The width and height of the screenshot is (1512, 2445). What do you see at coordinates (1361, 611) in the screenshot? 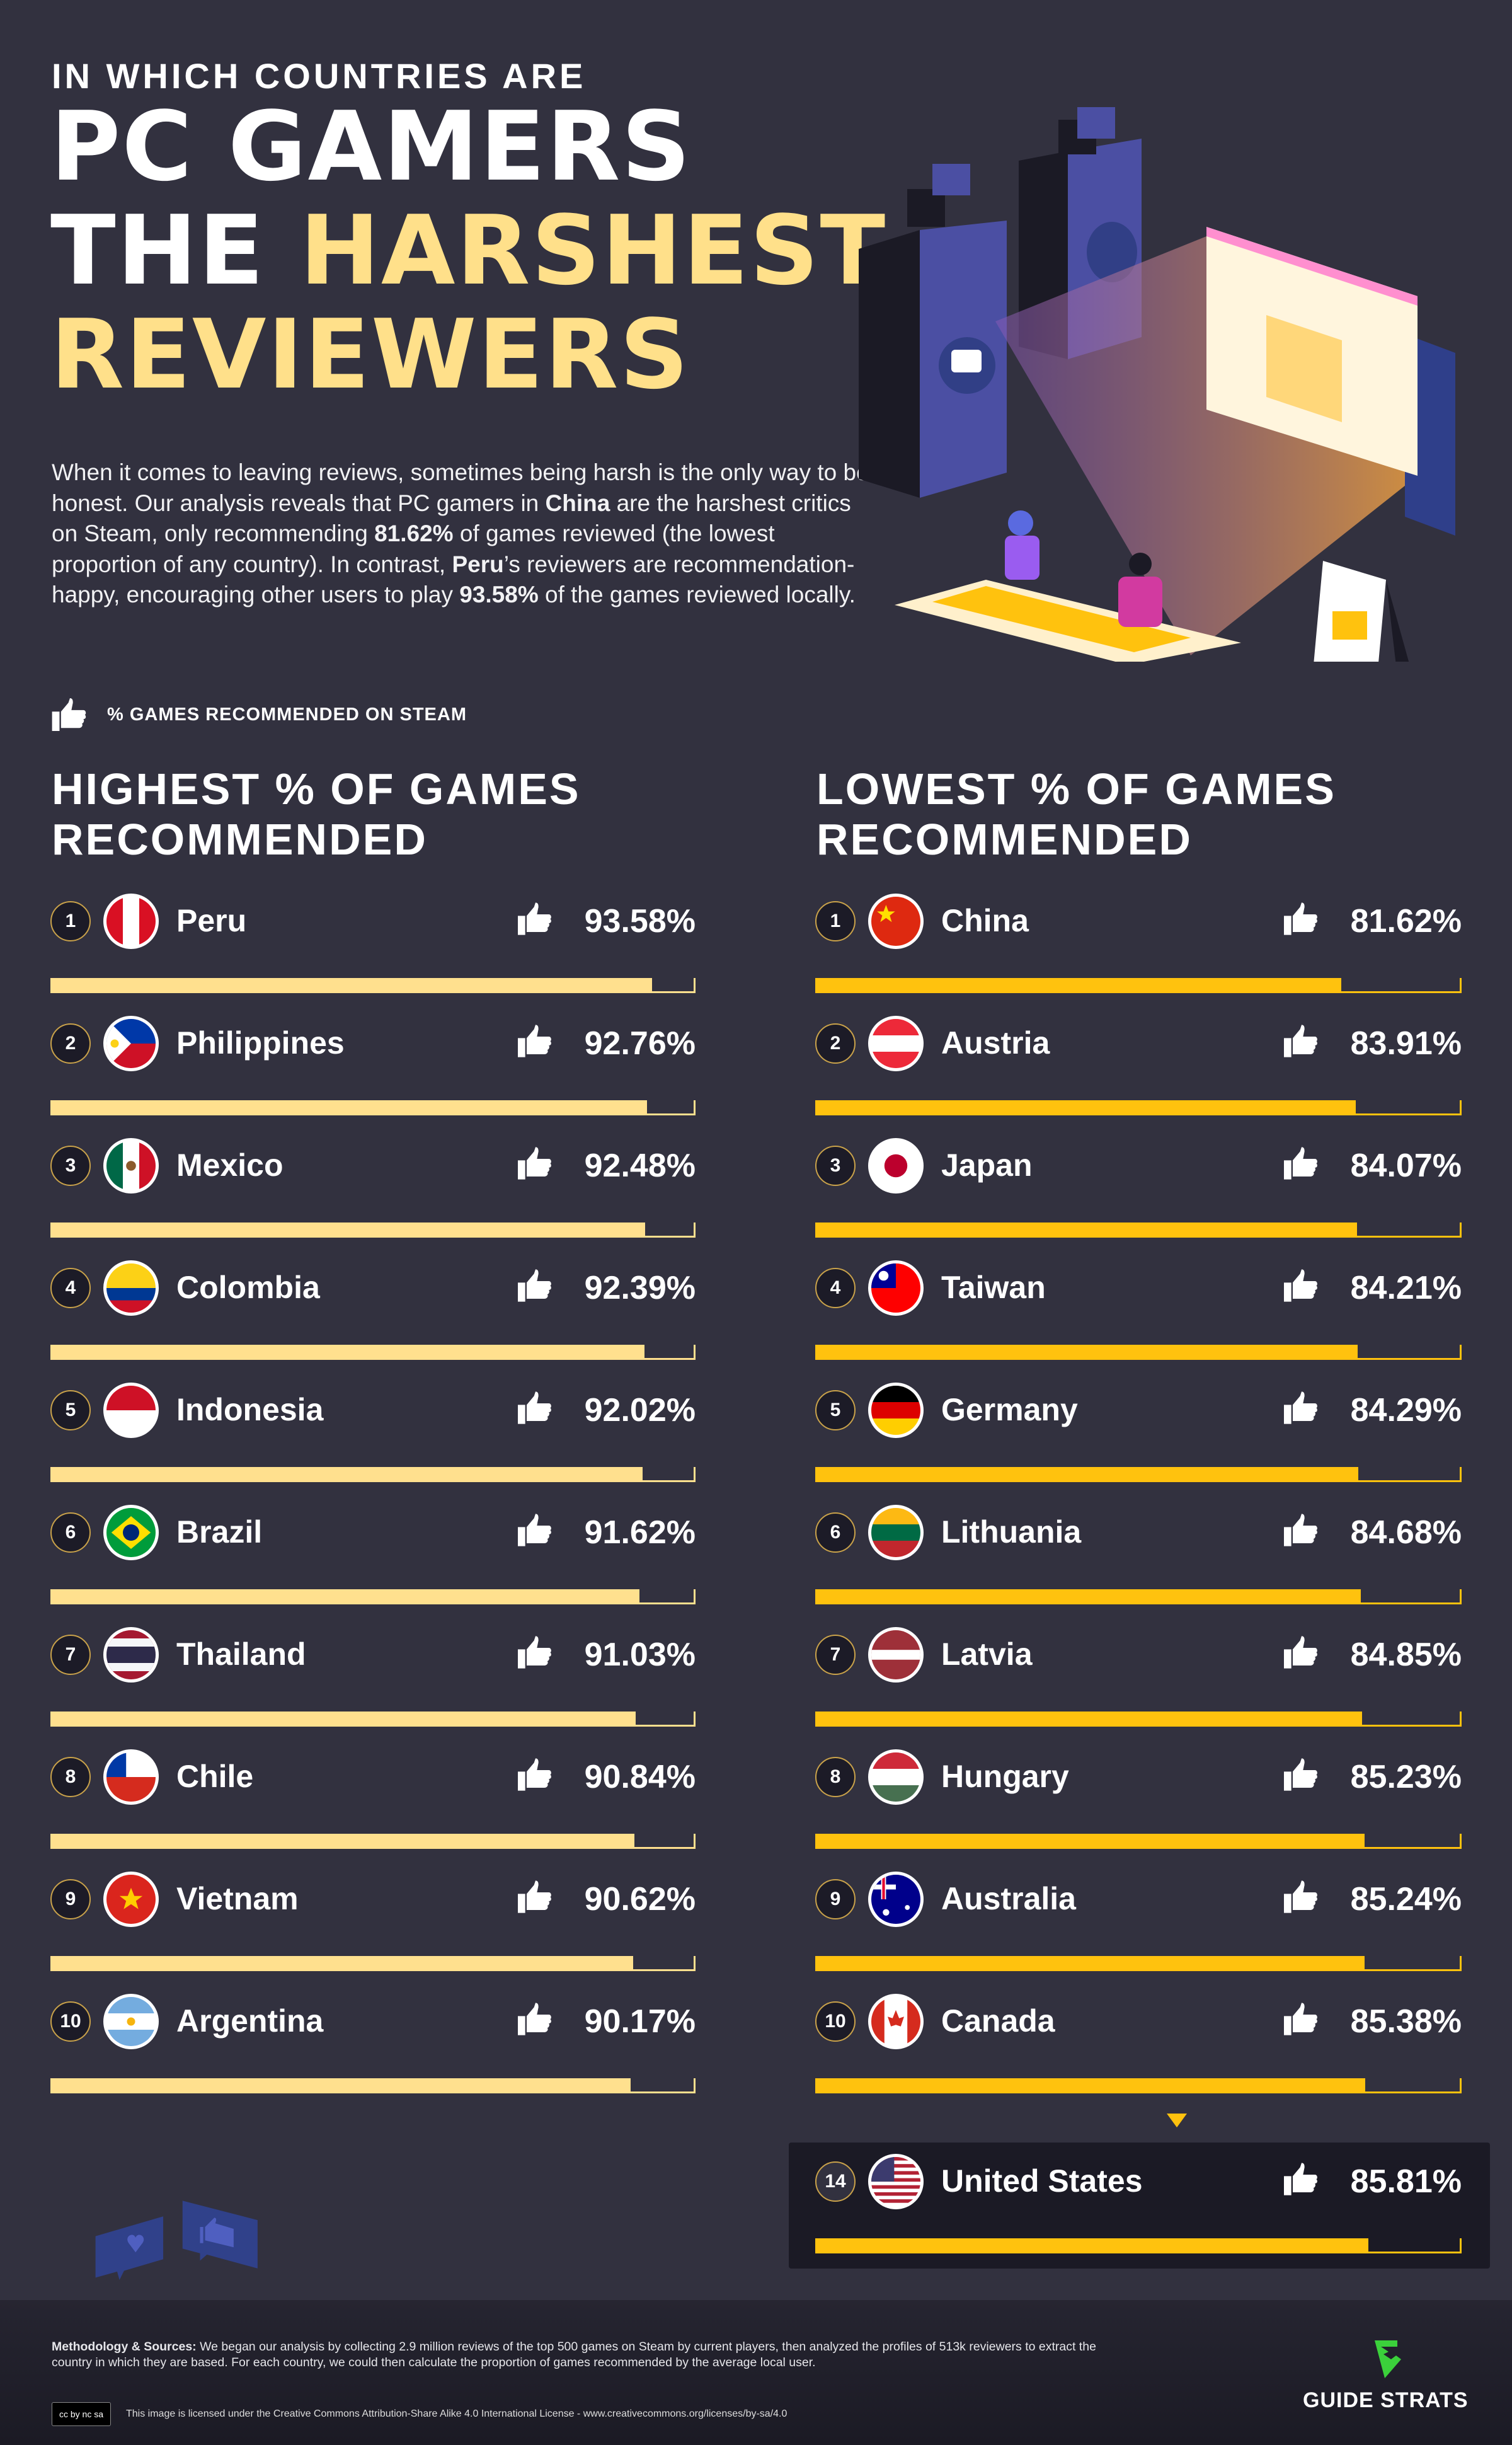
I see `thumbs-up-sign-icon` at bounding box center [1361, 611].